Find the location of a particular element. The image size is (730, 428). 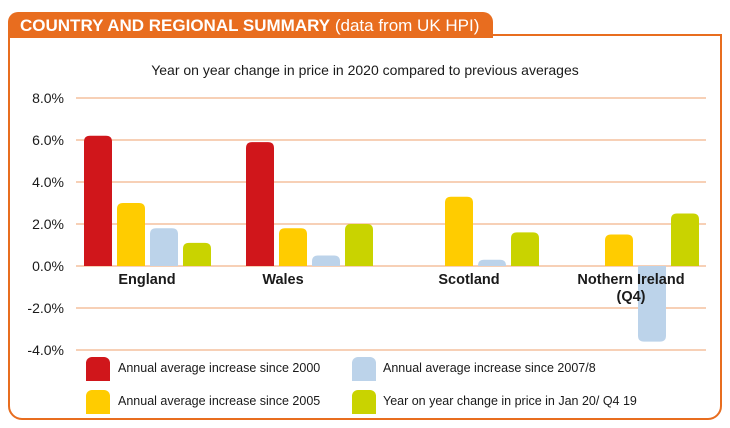

legend-label: Annual average increase since 2005 is located at coordinates (219, 401).